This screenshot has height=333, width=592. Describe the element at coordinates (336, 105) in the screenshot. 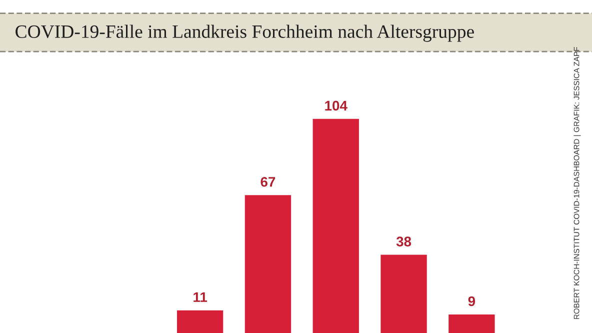

I see `data-label: 104` at that location.